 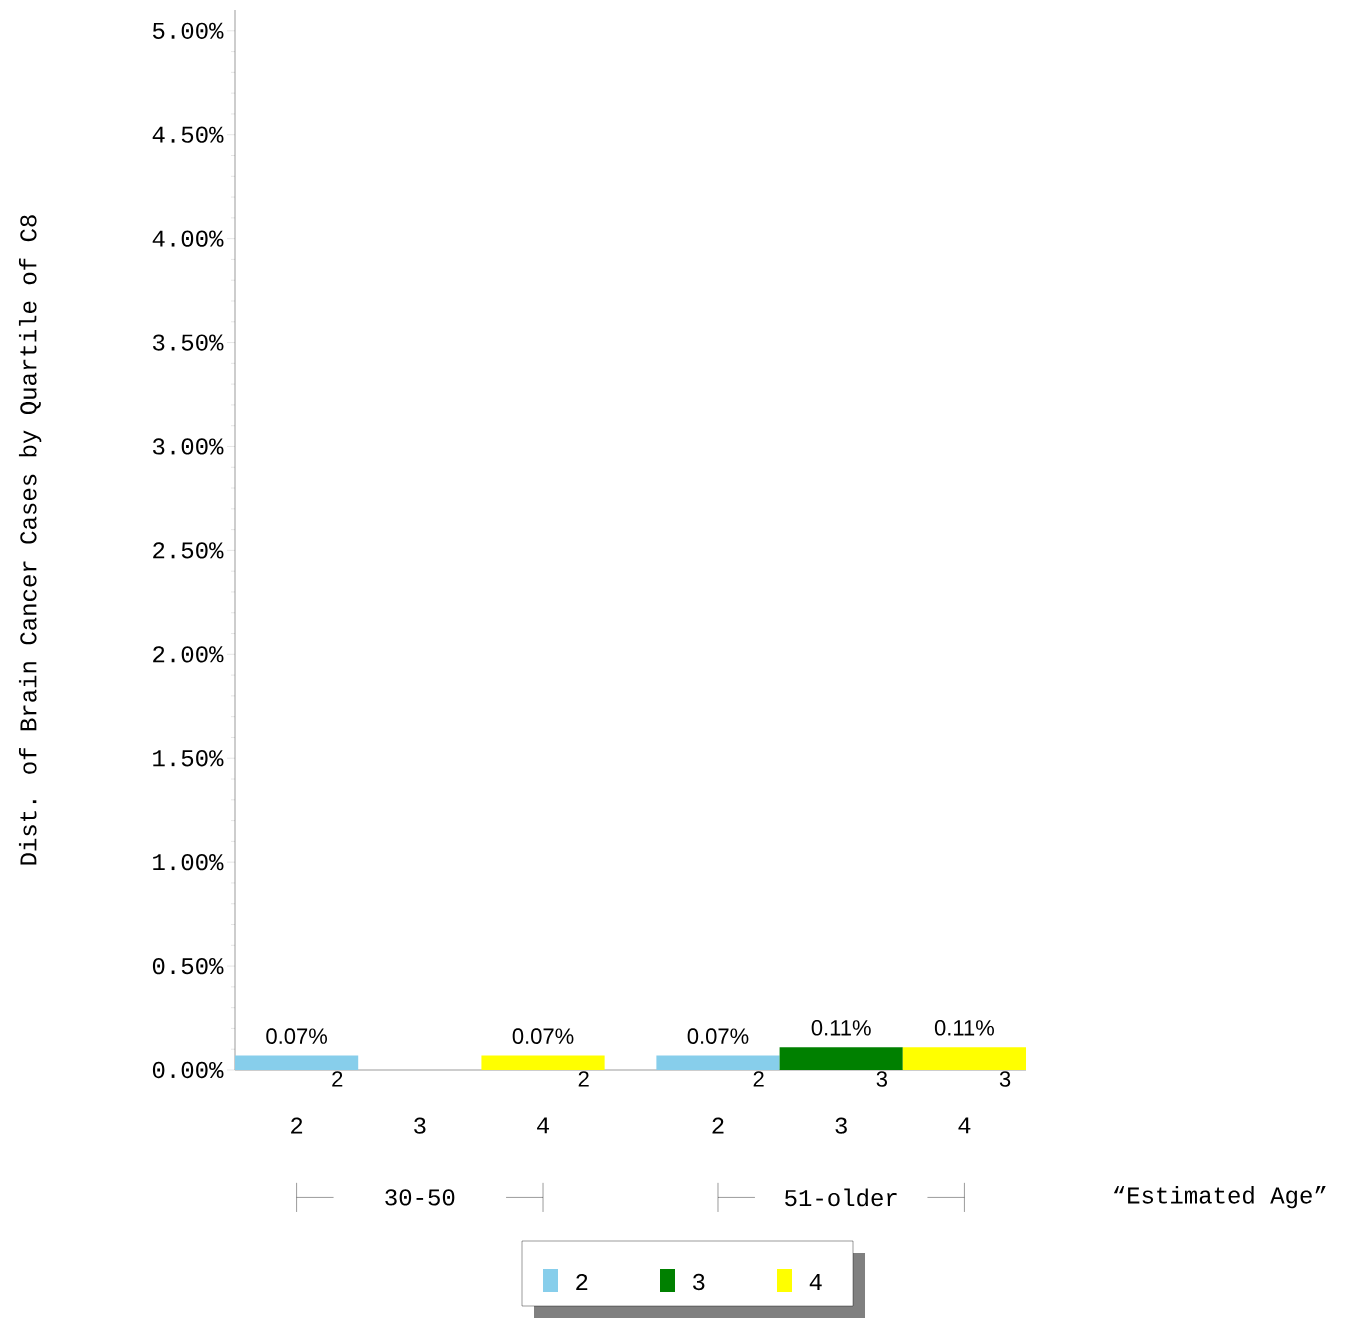 I want to click on x-axis-title: “Estimated Age”, so click(x=1219, y=1197).